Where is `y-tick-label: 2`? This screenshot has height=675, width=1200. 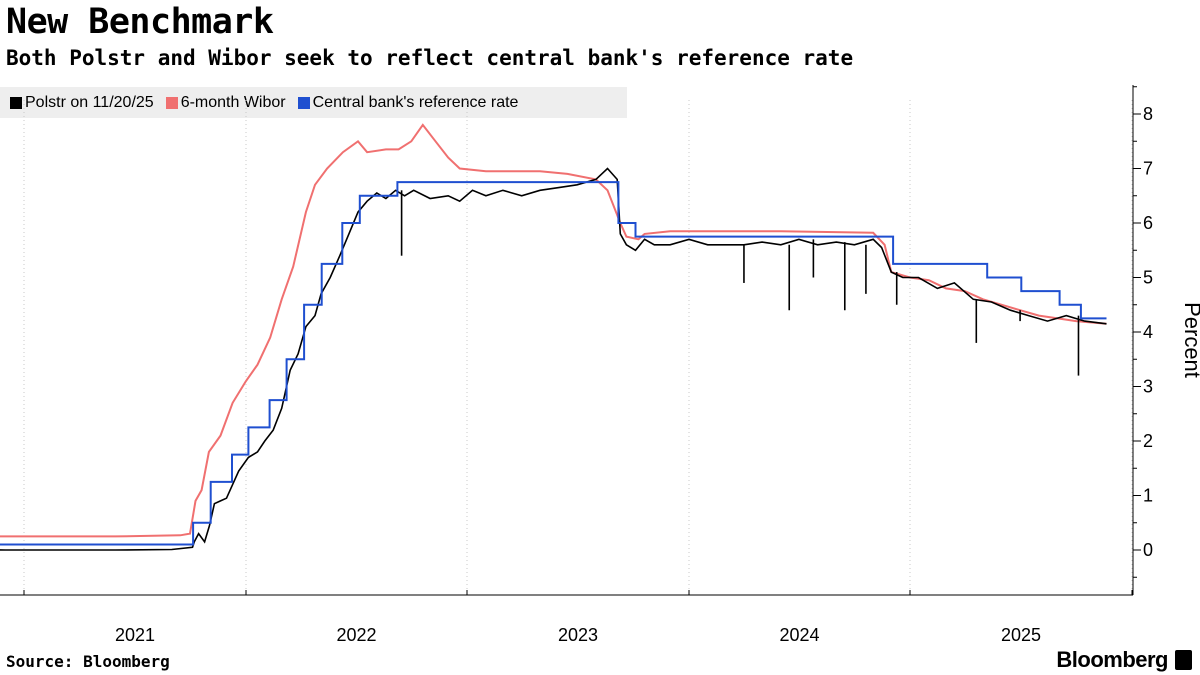
y-tick-label: 2 is located at coordinates (1148, 441).